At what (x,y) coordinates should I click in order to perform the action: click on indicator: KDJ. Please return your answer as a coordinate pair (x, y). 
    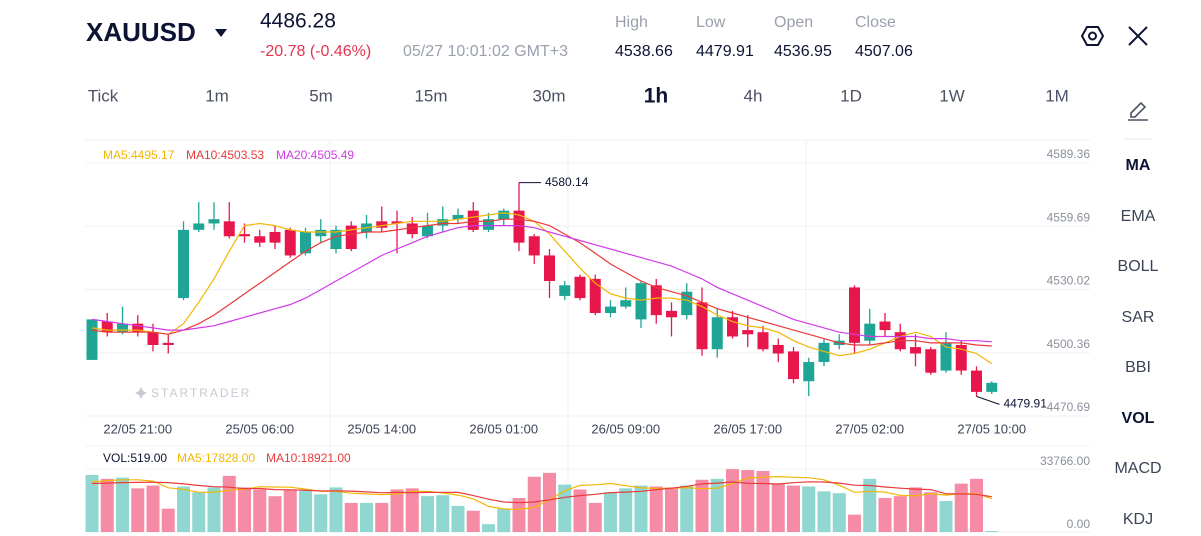
    Looking at the image, I should click on (1138, 519).